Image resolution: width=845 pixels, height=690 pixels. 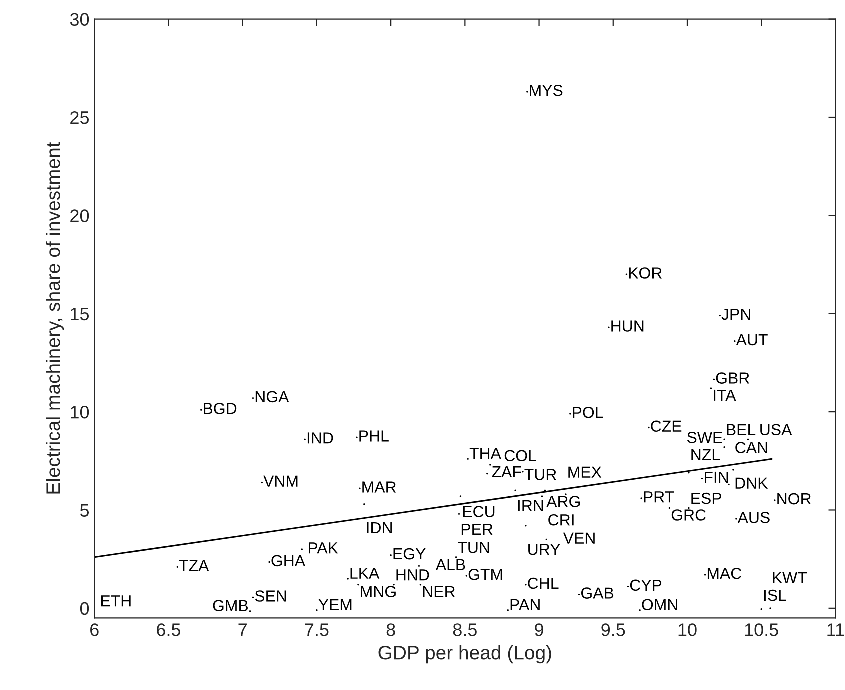 What do you see at coordinates (85, 510) in the screenshot?
I see `y-tick-label: 5` at bounding box center [85, 510].